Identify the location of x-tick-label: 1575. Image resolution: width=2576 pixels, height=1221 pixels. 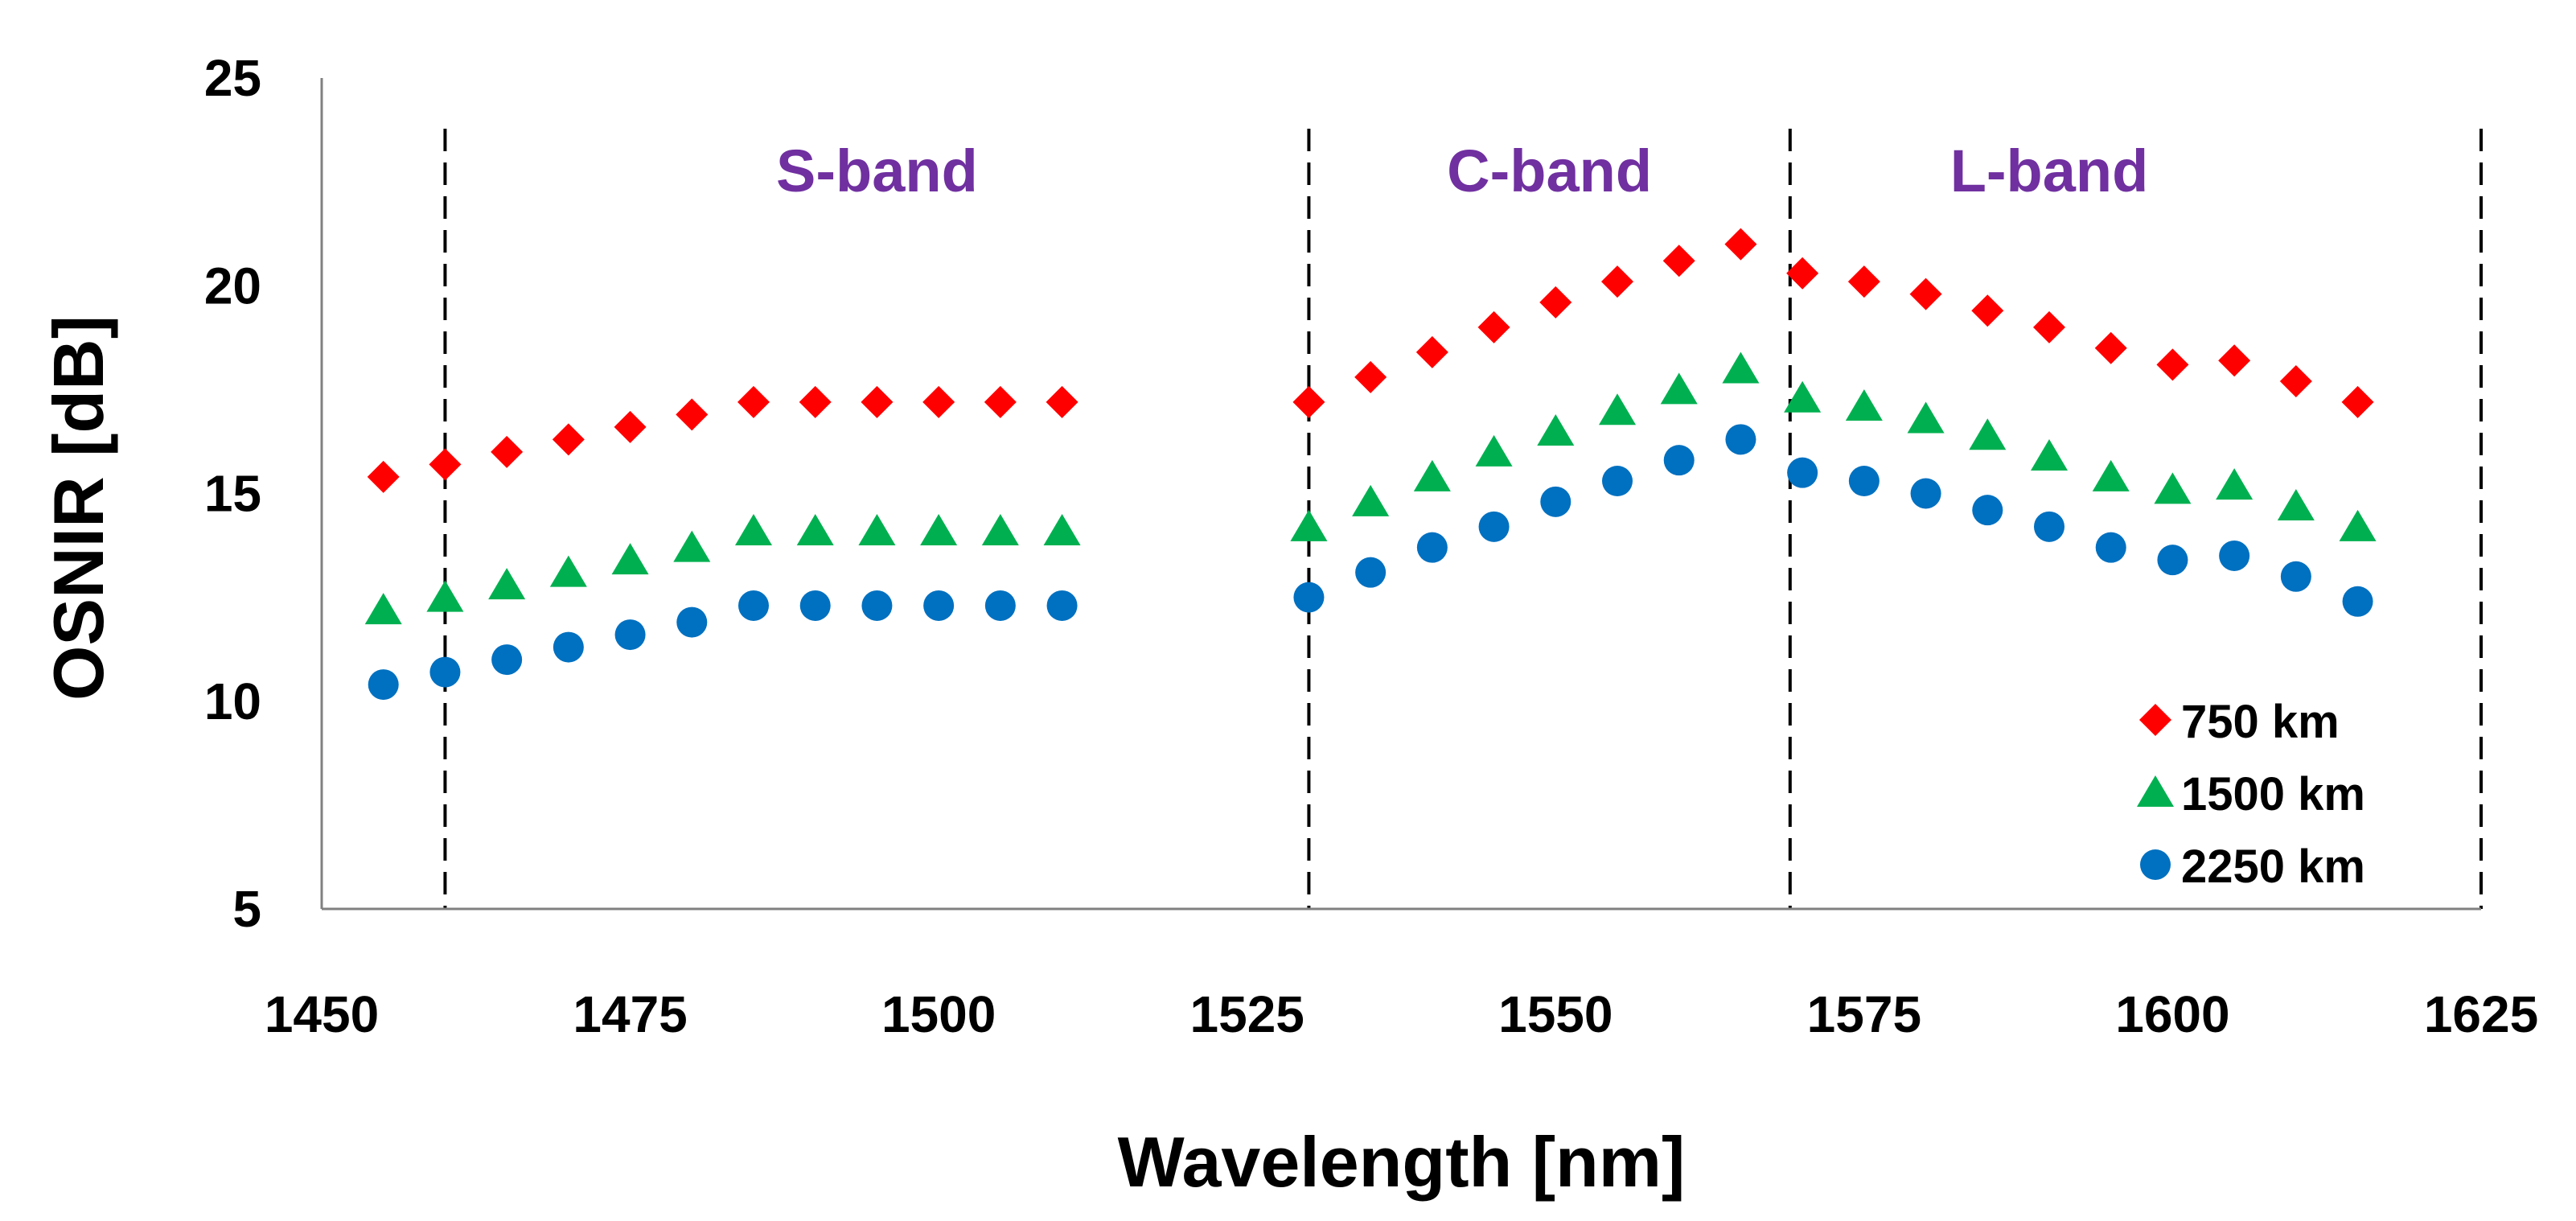
(1864, 1014).